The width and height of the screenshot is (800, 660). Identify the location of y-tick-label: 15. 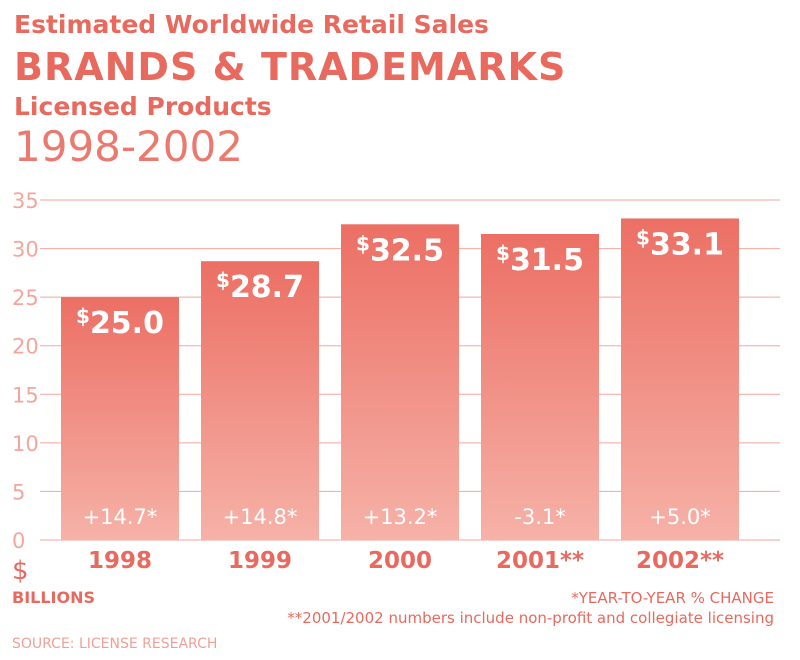
(25, 395).